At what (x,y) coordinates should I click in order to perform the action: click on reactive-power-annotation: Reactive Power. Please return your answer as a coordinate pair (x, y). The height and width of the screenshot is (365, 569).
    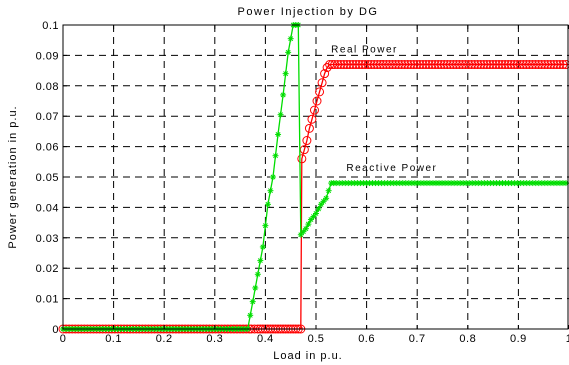
    Looking at the image, I should click on (391, 168).